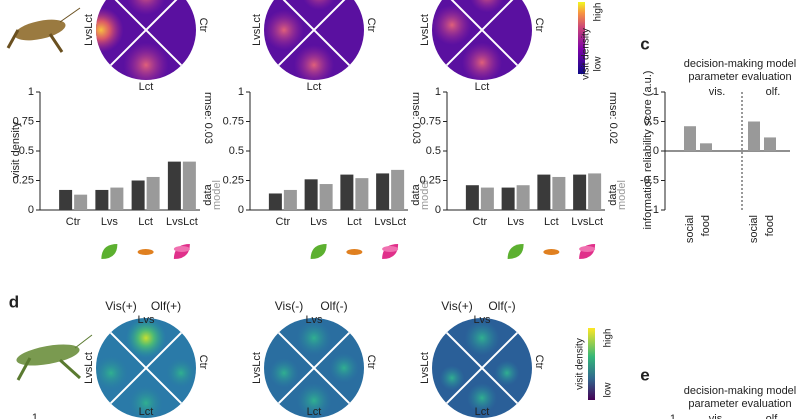  I want to click on label: parameter evaluation, so click(739, 77).